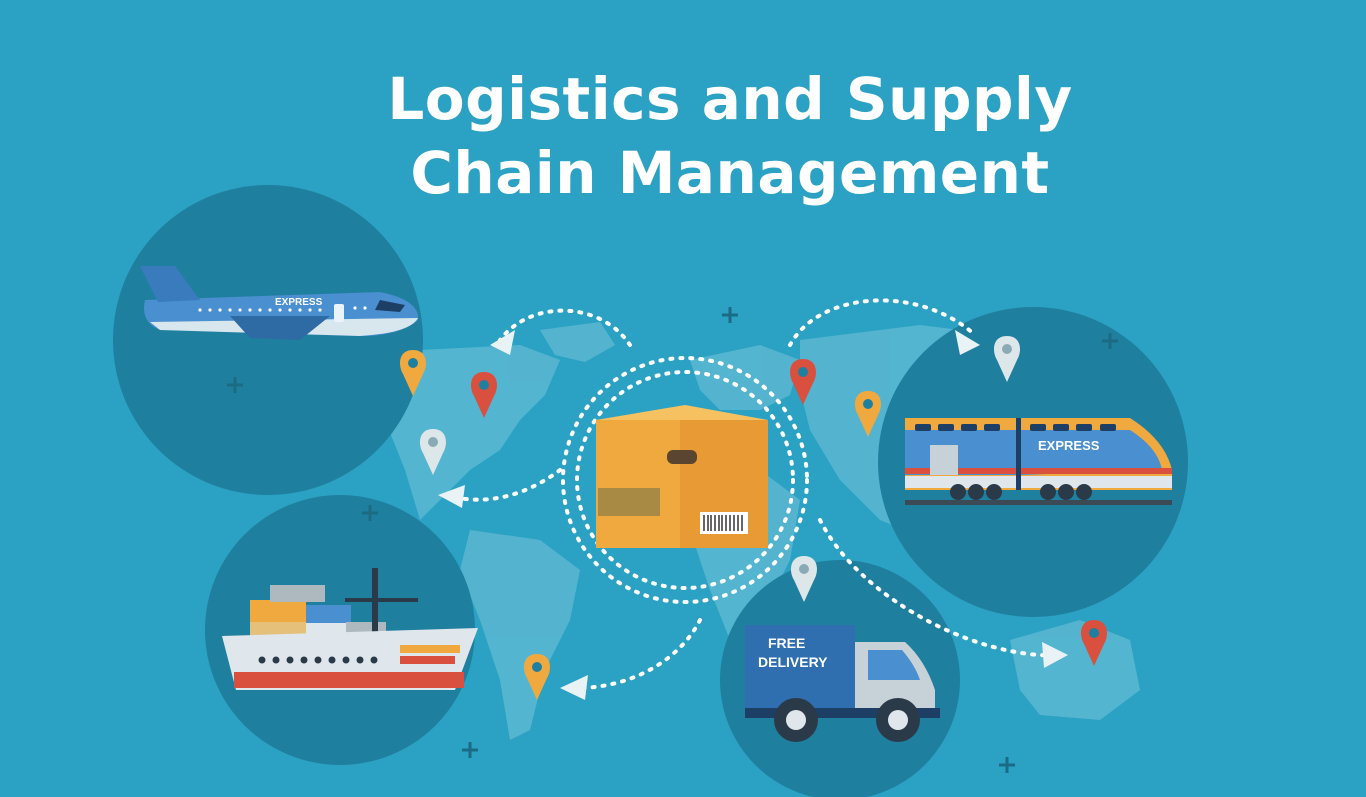 The image size is (1366, 797). I want to click on title-line-1: Logistics and Supply, so click(730, 99).